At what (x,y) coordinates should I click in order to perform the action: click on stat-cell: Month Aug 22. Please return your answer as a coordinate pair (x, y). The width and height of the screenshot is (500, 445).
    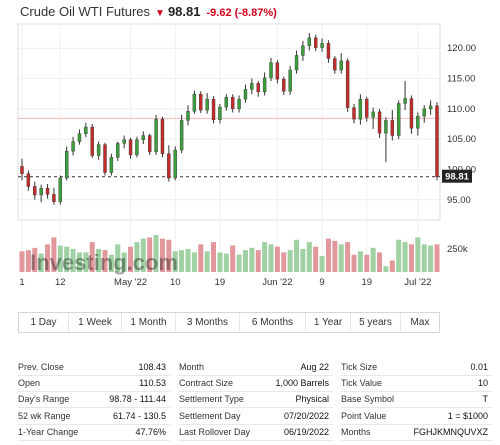
    Looking at the image, I should click on (256, 368).